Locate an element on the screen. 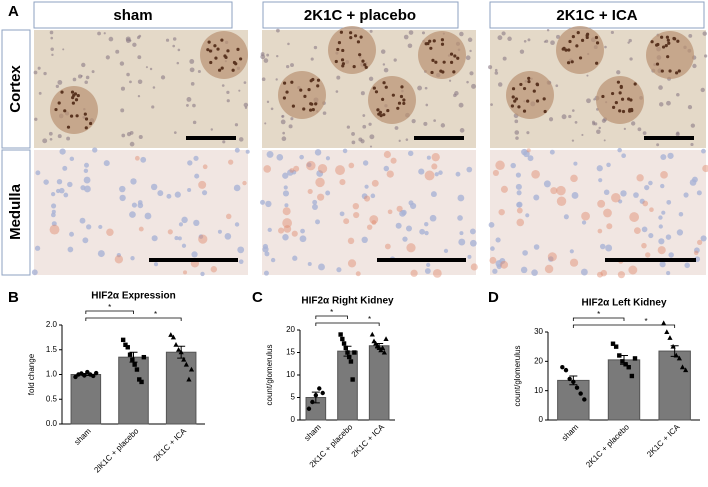 Image resolution: width=708 pixels, height=487 pixels. image-header: 2K1C + ICA is located at coordinates (596, 15).